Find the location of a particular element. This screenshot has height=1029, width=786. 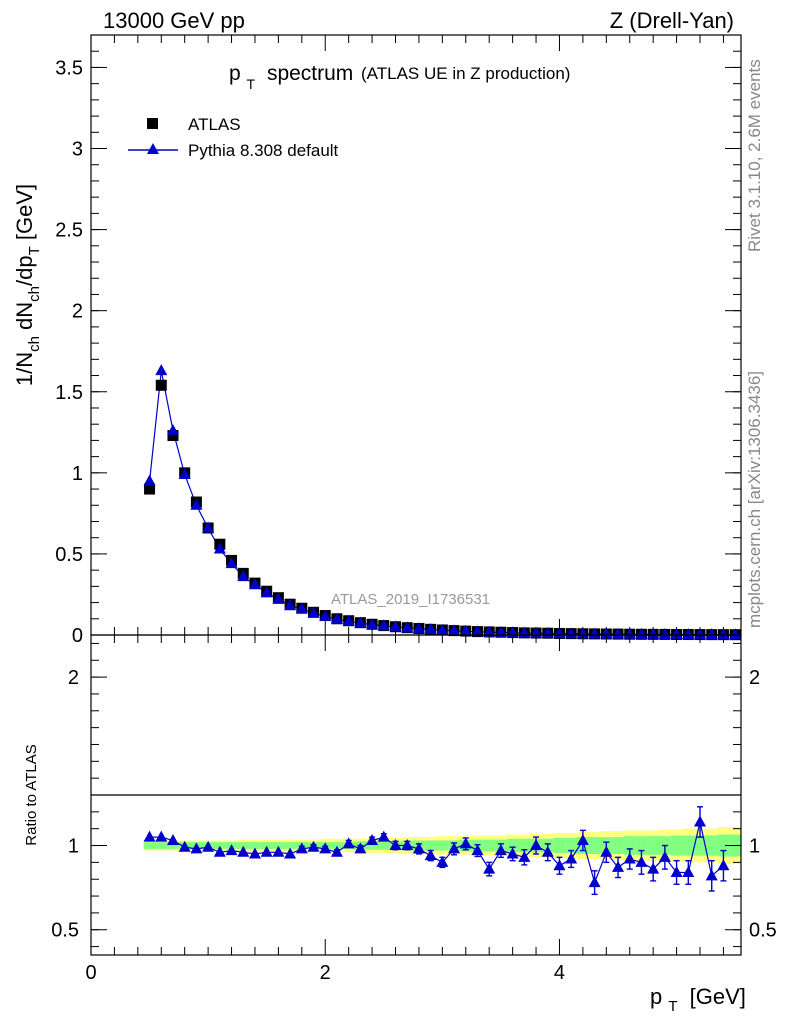

x-label-sub: T is located at coordinates (672, 1006).